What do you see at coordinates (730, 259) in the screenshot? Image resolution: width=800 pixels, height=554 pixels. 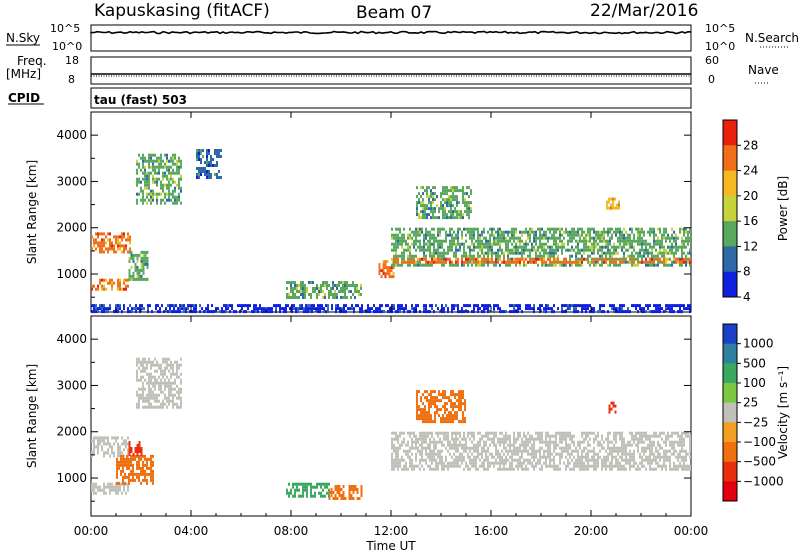 I see `colorbar-swatch` at bounding box center [730, 259].